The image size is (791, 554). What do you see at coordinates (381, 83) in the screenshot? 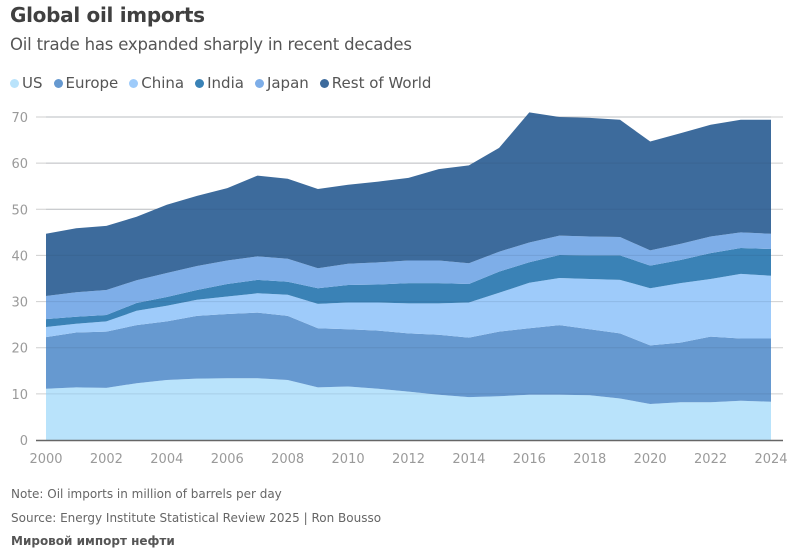
I see `legend-label: Rest of World` at bounding box center [381, 83].